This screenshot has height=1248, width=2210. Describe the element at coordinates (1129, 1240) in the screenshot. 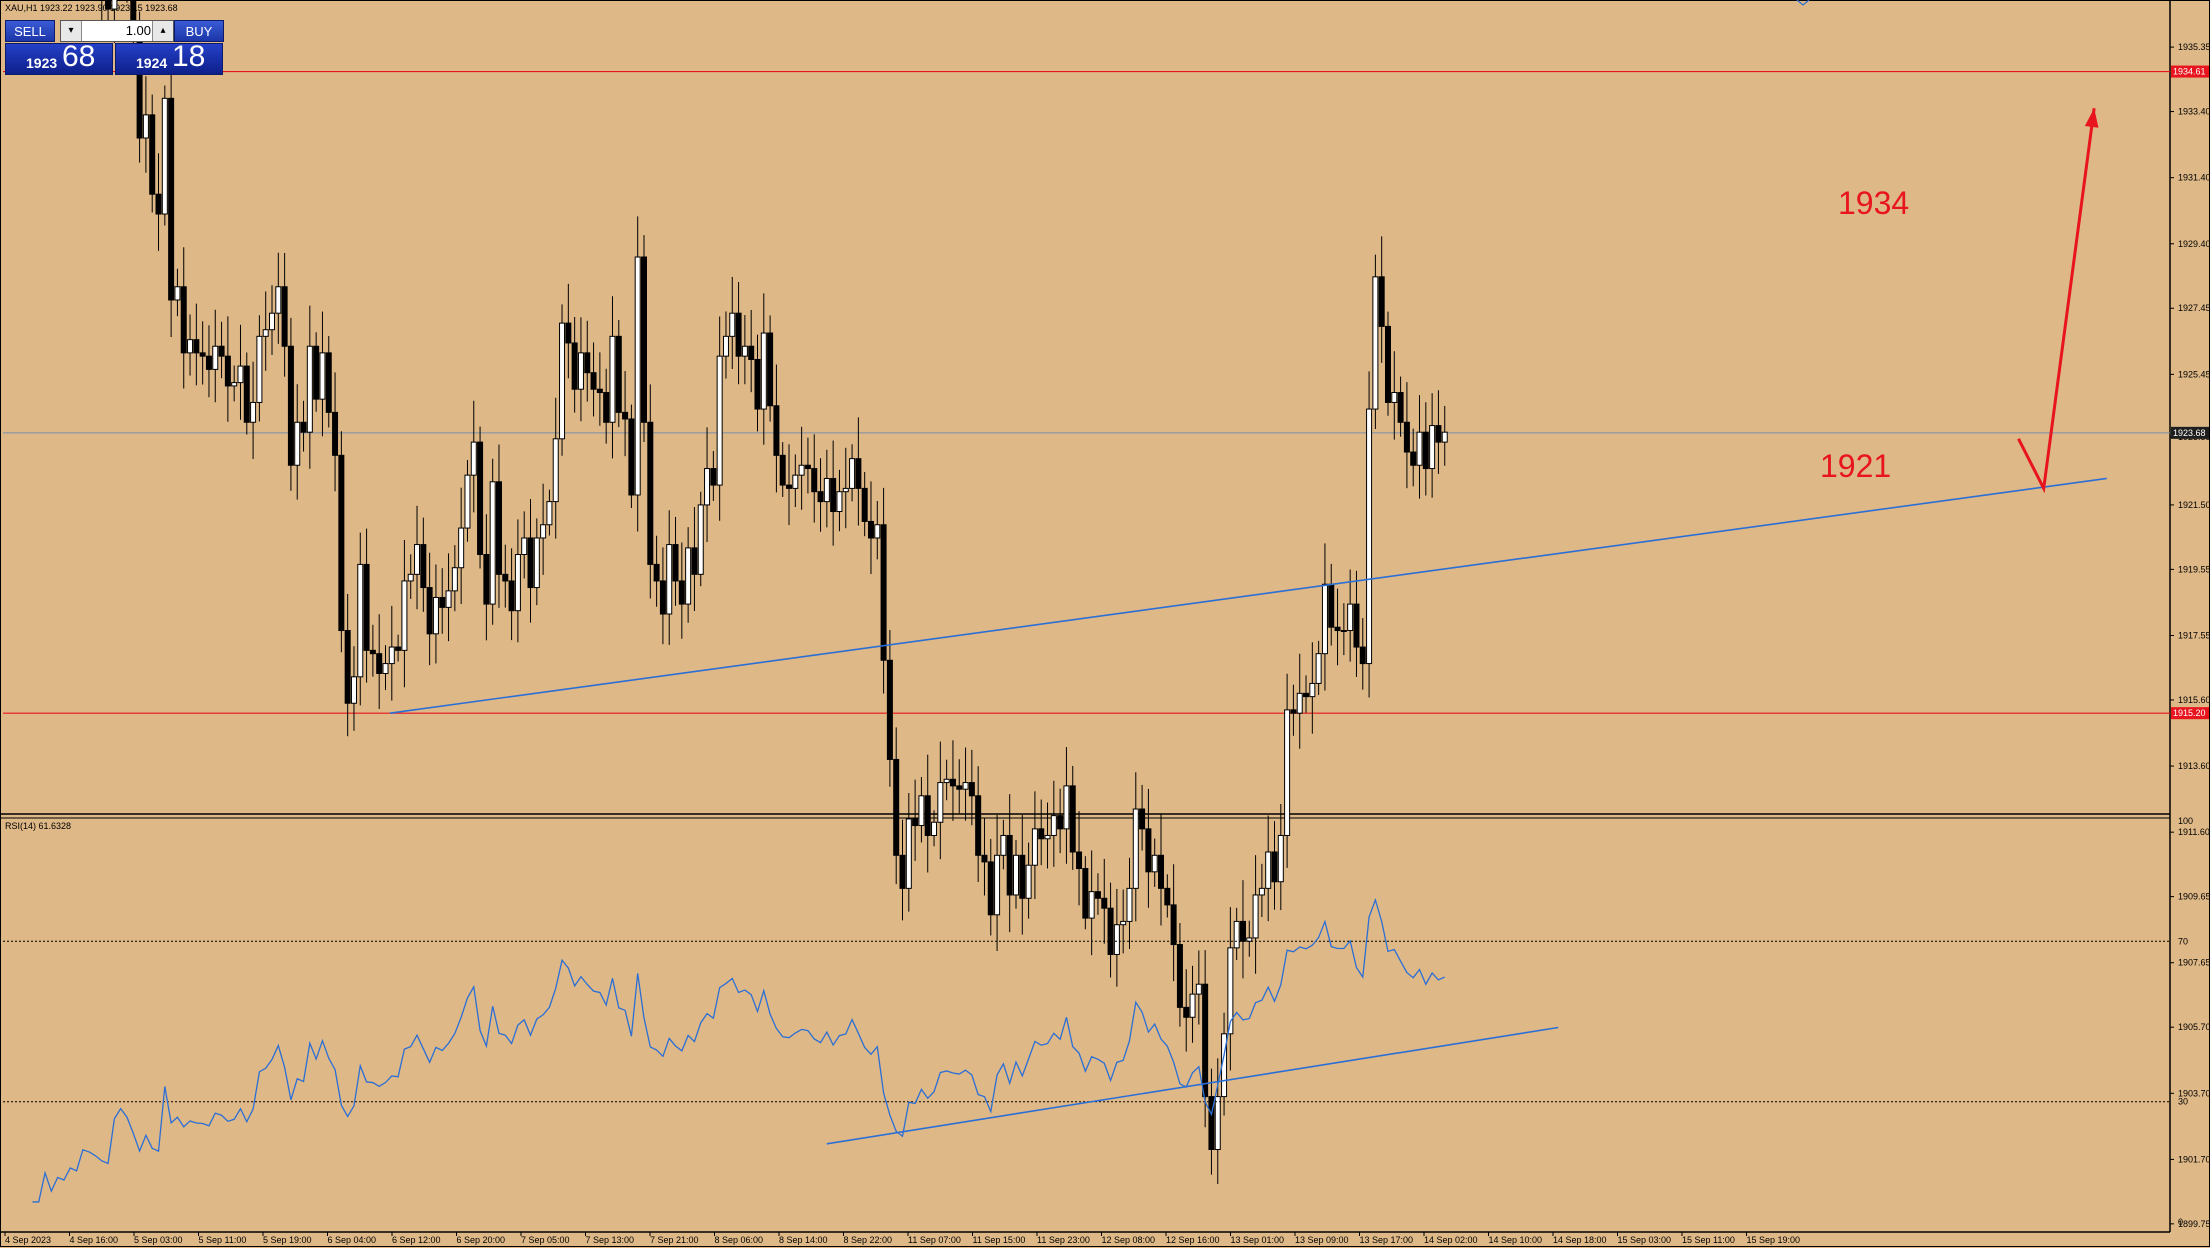

I see `time-tick-label: 12 Sep 08:00` at that location.